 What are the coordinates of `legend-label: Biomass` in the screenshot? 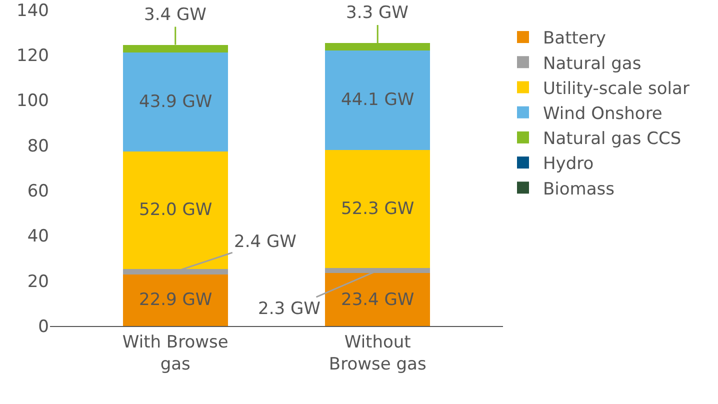 It's located at (579, 189).